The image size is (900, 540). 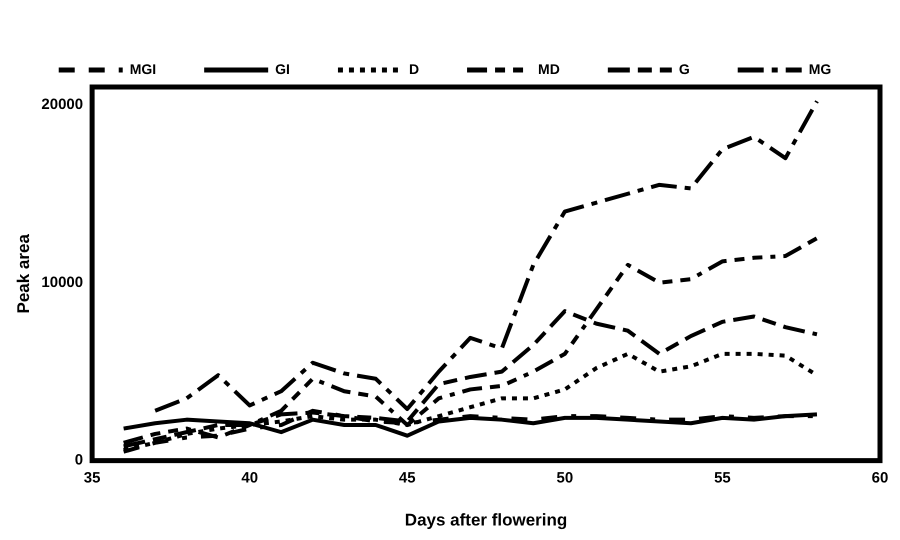 What do you see at coordinates (249, 478) in the screenshot?
I see `x-tick-label: 40` at bounding box center [249, 478].